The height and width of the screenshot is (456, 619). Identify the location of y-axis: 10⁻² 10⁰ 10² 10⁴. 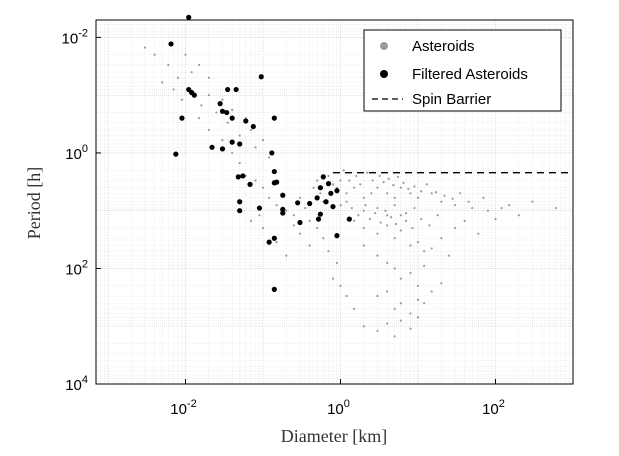
(81, 210).